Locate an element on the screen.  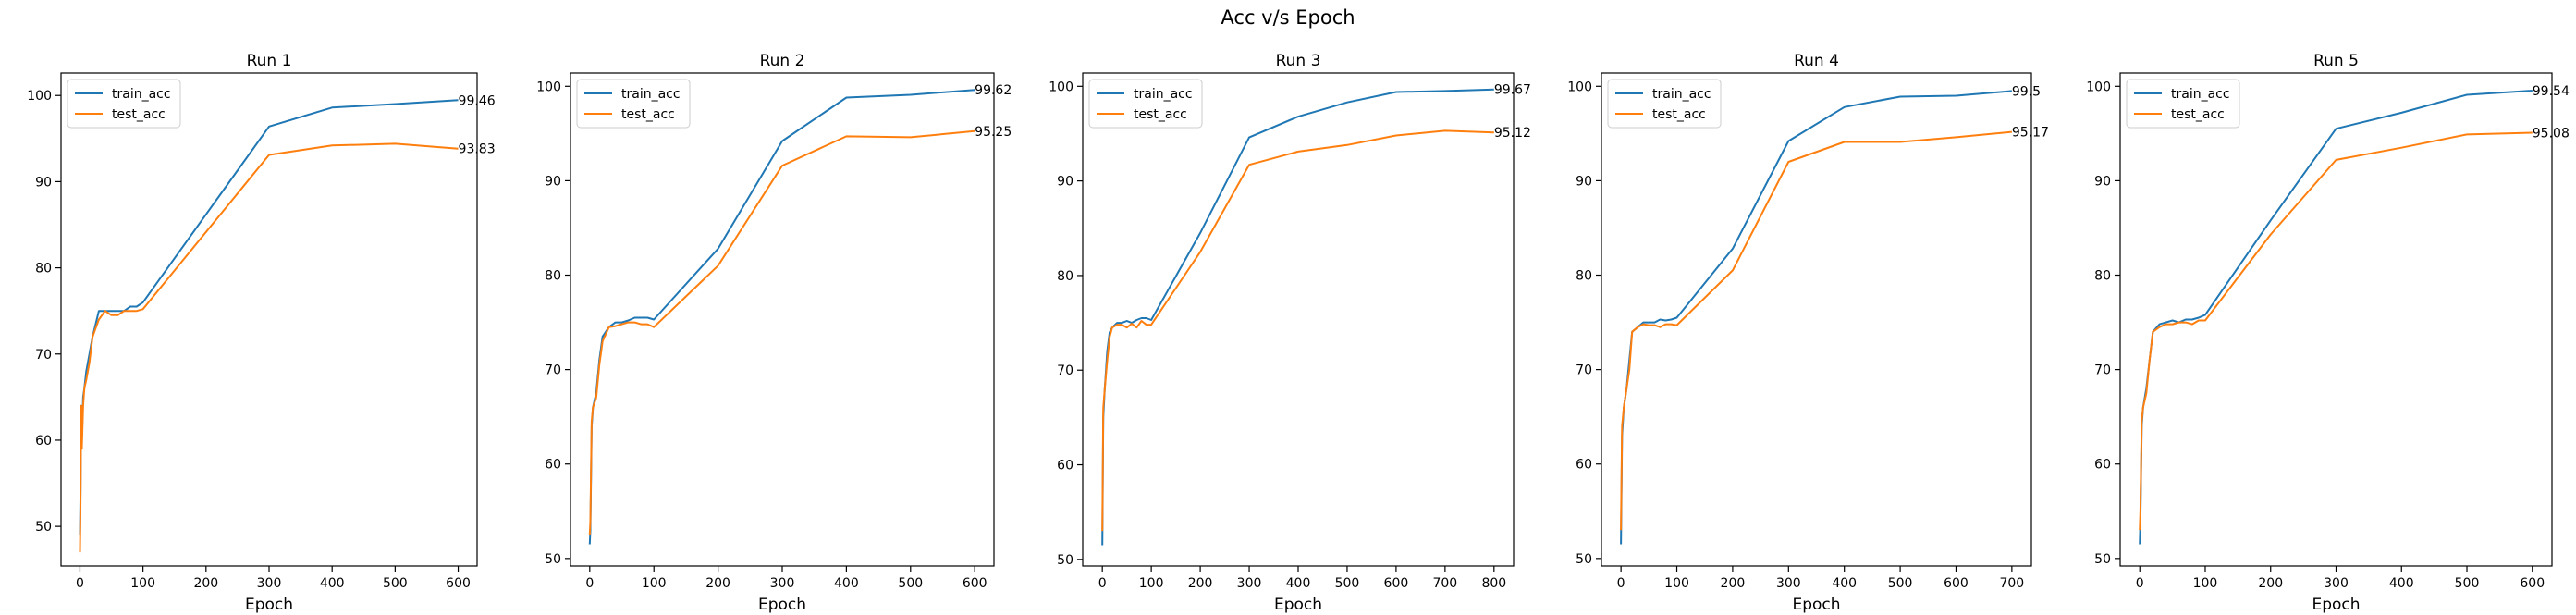
subplot-title: Run 4 is located at coordinates (1816, 61).